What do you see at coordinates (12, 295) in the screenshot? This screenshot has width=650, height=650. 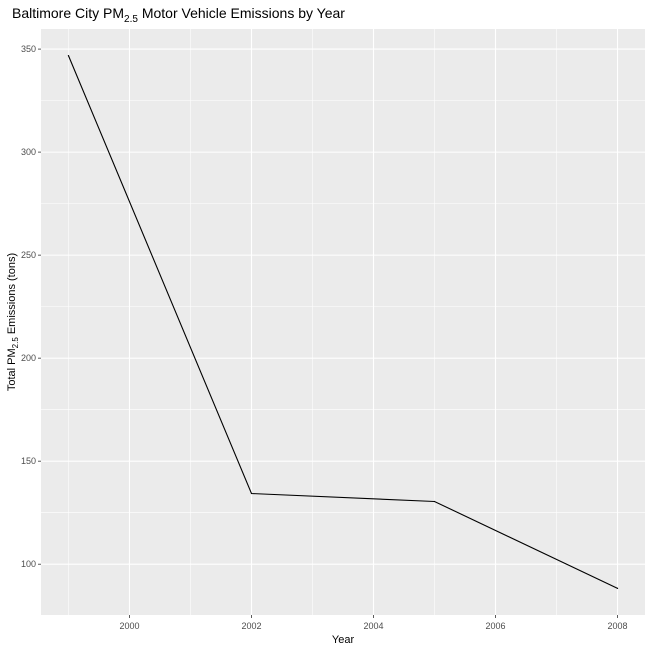 I see `y-axis-title-suffix: Emissions (tons)` at bounding box center [12, 295].